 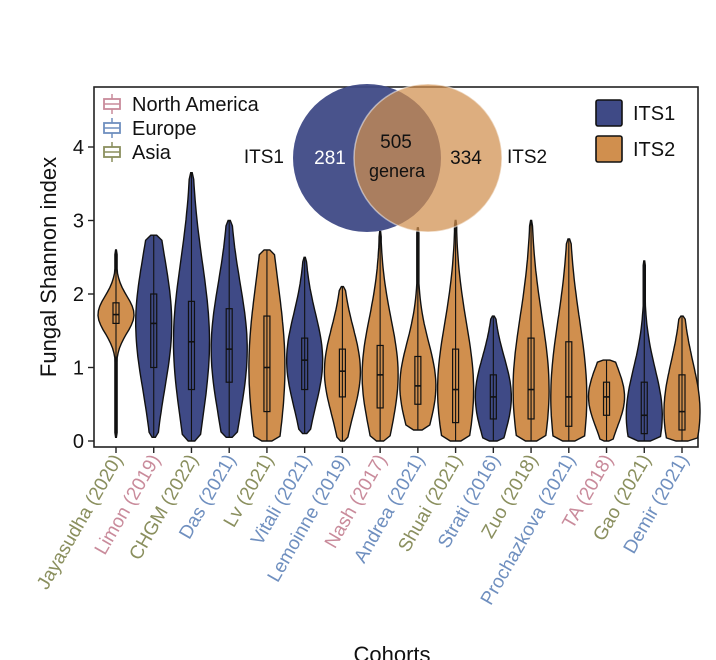 I want to click on y-tick-label: 4, so click(x=78, y=148).